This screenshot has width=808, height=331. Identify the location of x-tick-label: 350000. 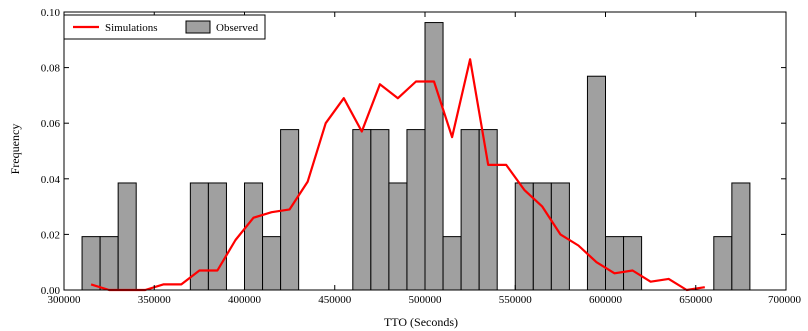
(155, 300).